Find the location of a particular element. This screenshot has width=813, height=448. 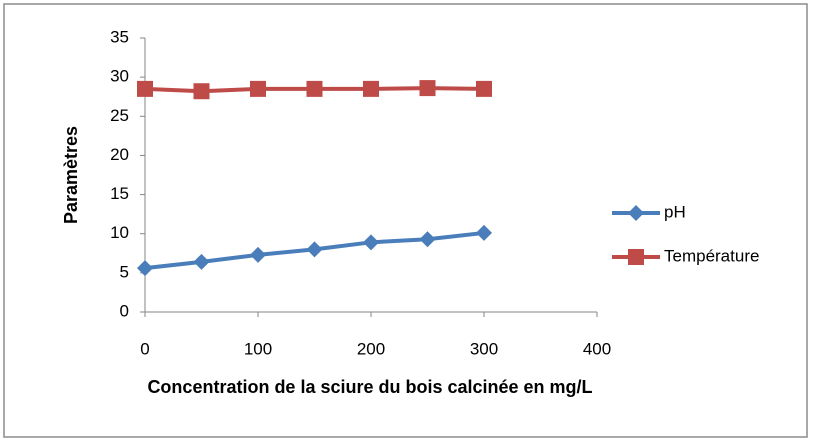

x-tick-label: 100 is located at coordinates (258, 348).